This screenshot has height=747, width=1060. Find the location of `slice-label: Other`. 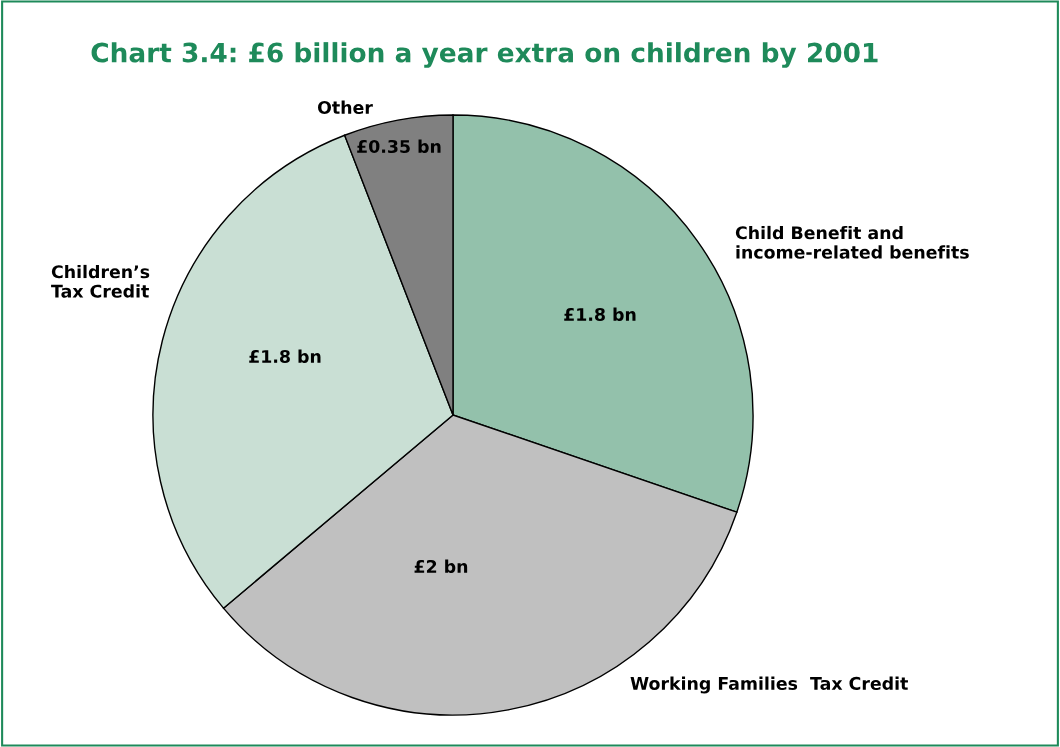

slice-label: Other is located at coordinates (345, 107).